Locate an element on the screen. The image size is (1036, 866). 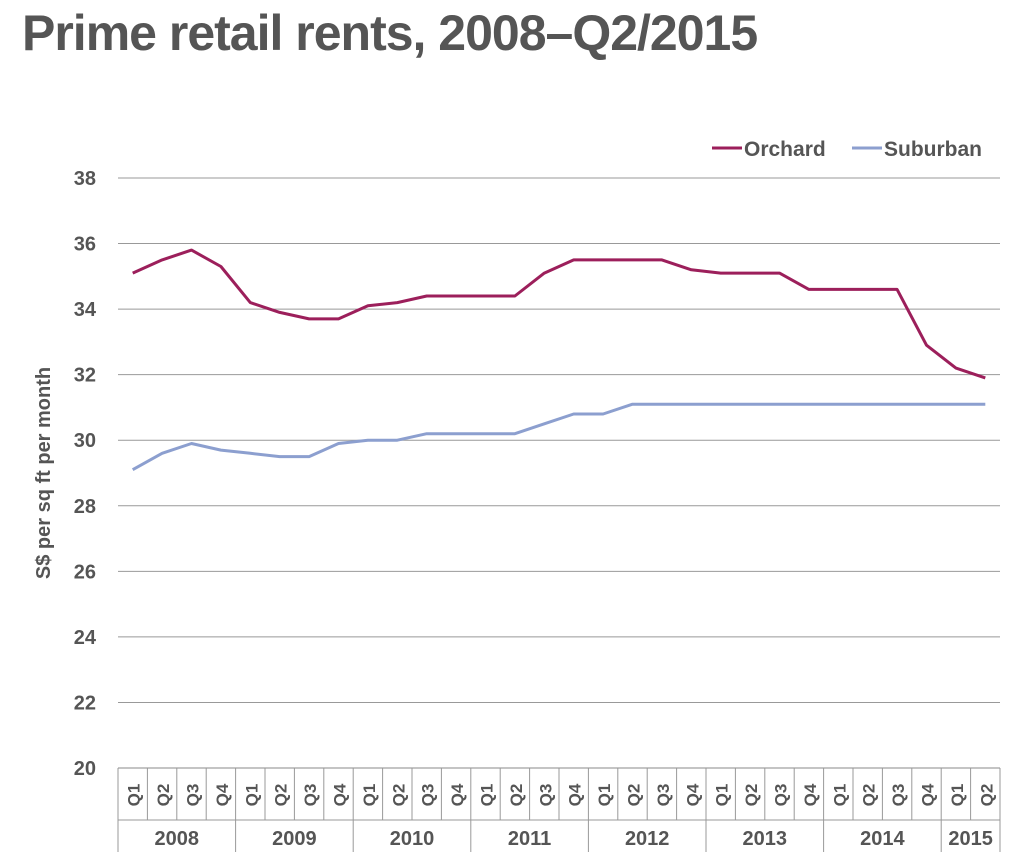
y-tick-label: 30 is located at coordinates (85, 441).